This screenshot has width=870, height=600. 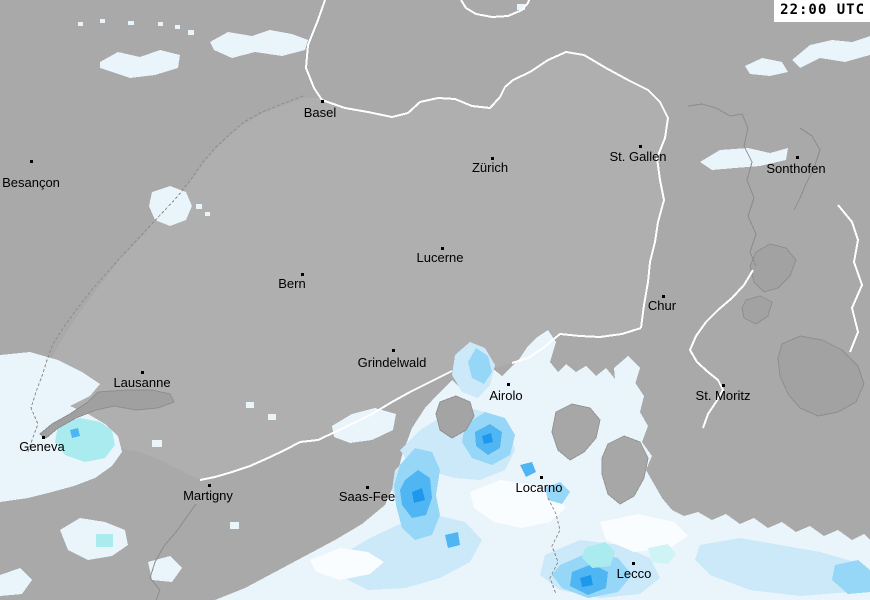 What do you see at coordinates (490, 167) in the screenshot?
I see `city-label-z-rich: Zürich` at bounding box center [490, 167].